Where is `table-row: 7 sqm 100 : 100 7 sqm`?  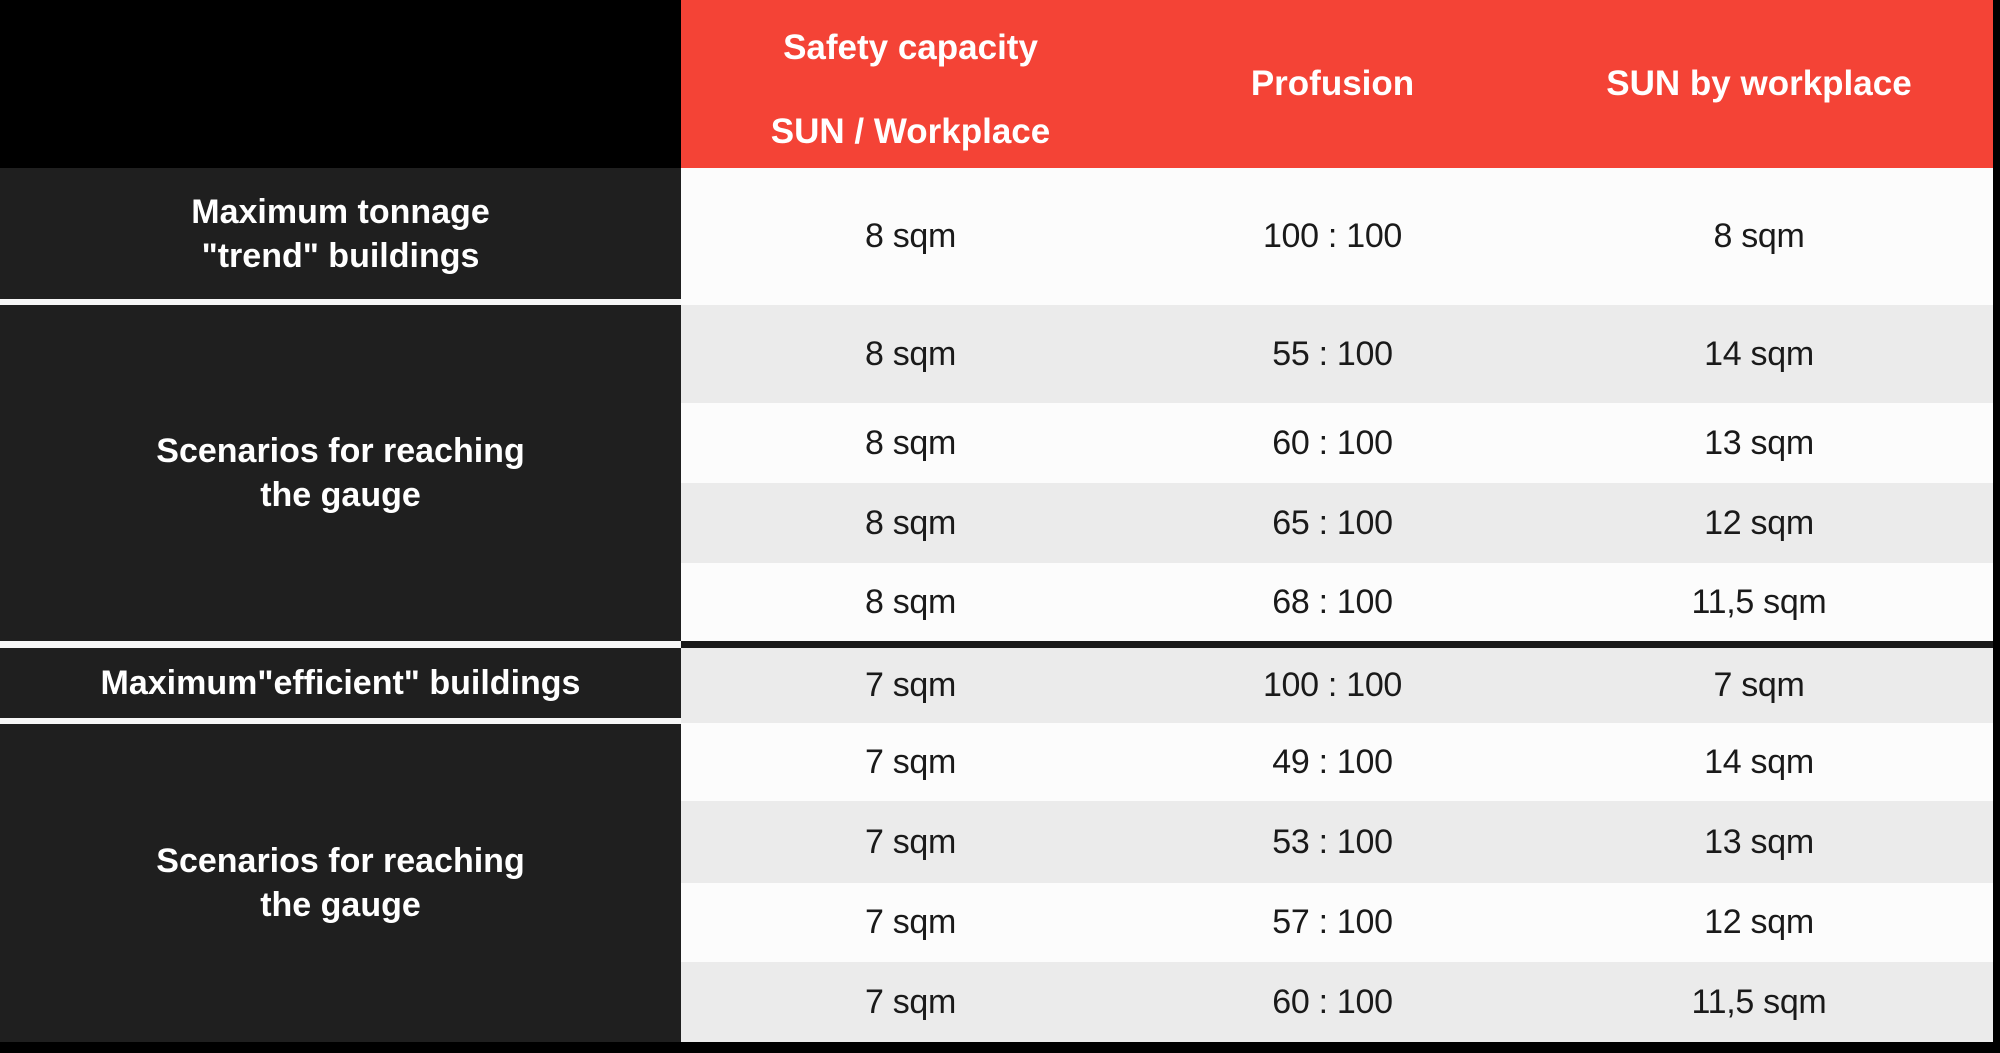 table-row: 7 sqm 100 : 100 7 sqm is located at coordinates (1337, 685).